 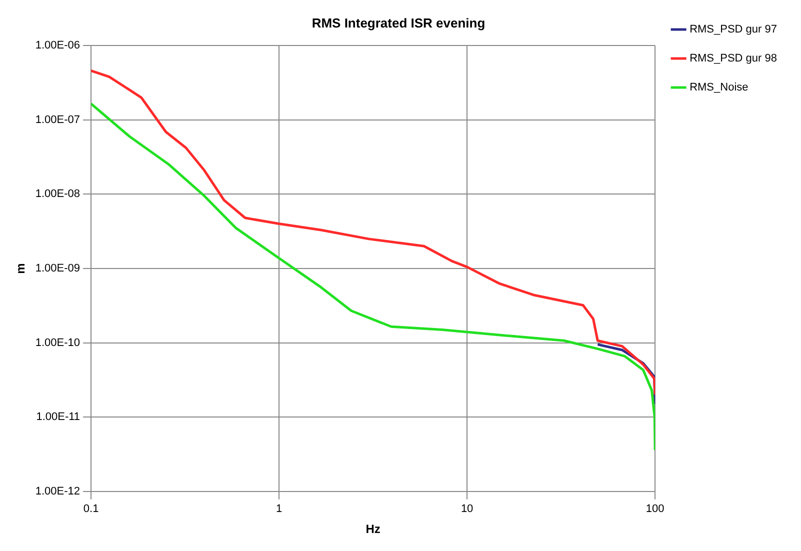 What do you see at coordinates (57, 342) in the screenshot?
I see `y-tick-label: 1.00E-10` at bounding box center [57, 342].